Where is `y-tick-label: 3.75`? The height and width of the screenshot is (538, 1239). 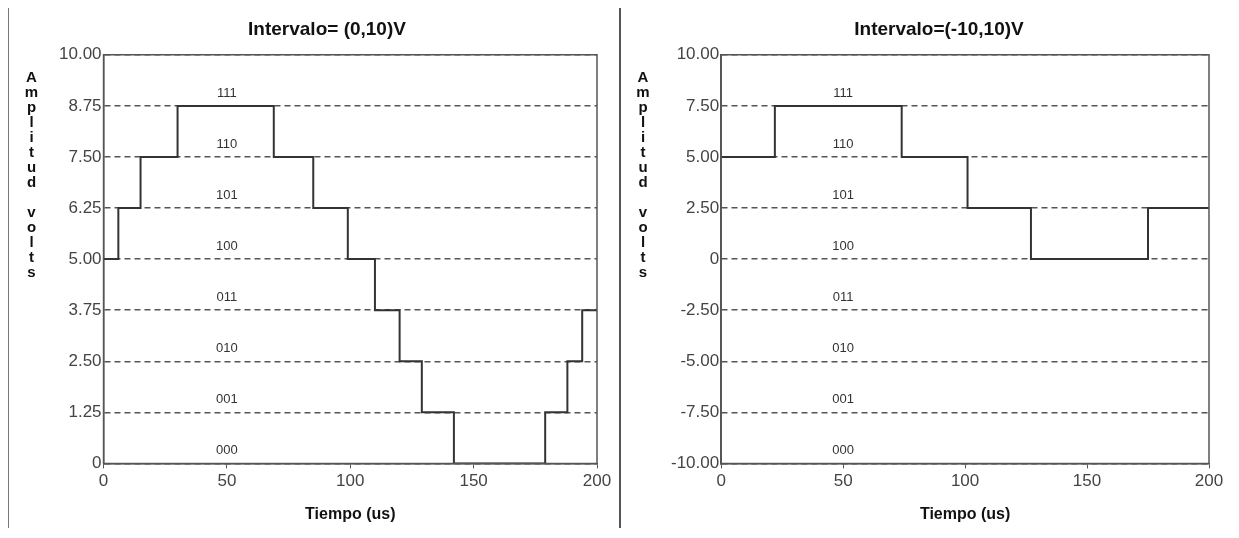
y-tick-label: 3.75 is located at coordinates (85, 309).